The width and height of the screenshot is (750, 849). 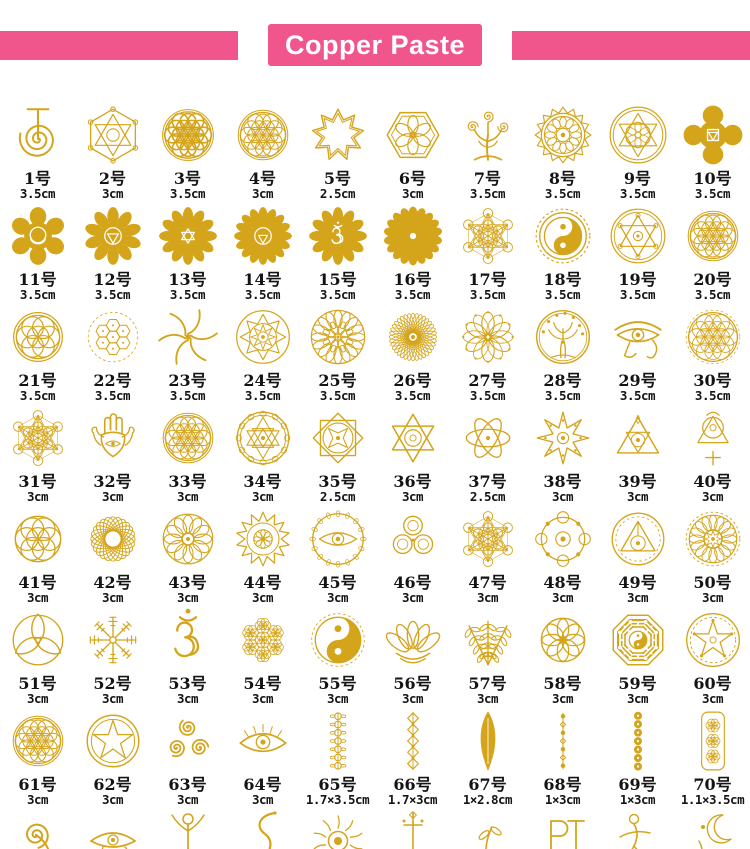 I want to click on beaded-line-icon, so click(x=563, y=741).